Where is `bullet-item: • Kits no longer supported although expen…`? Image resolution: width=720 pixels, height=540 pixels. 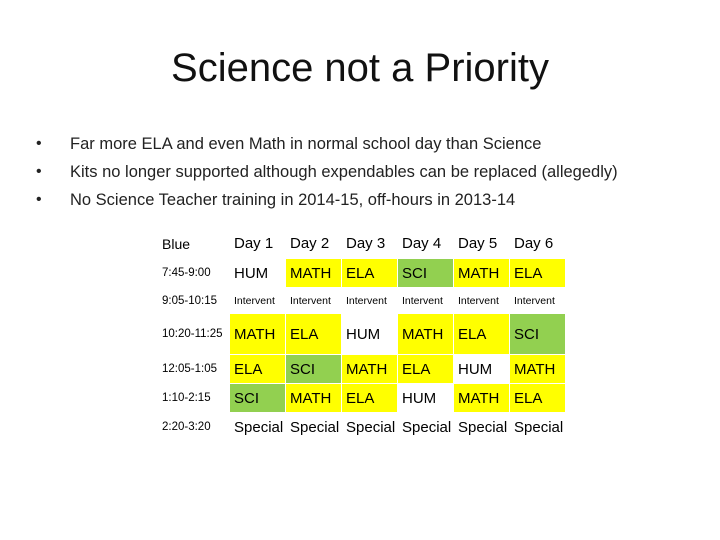 bullet-item: • Kits no longer supported although expen… is located at coordinates (371, 172).